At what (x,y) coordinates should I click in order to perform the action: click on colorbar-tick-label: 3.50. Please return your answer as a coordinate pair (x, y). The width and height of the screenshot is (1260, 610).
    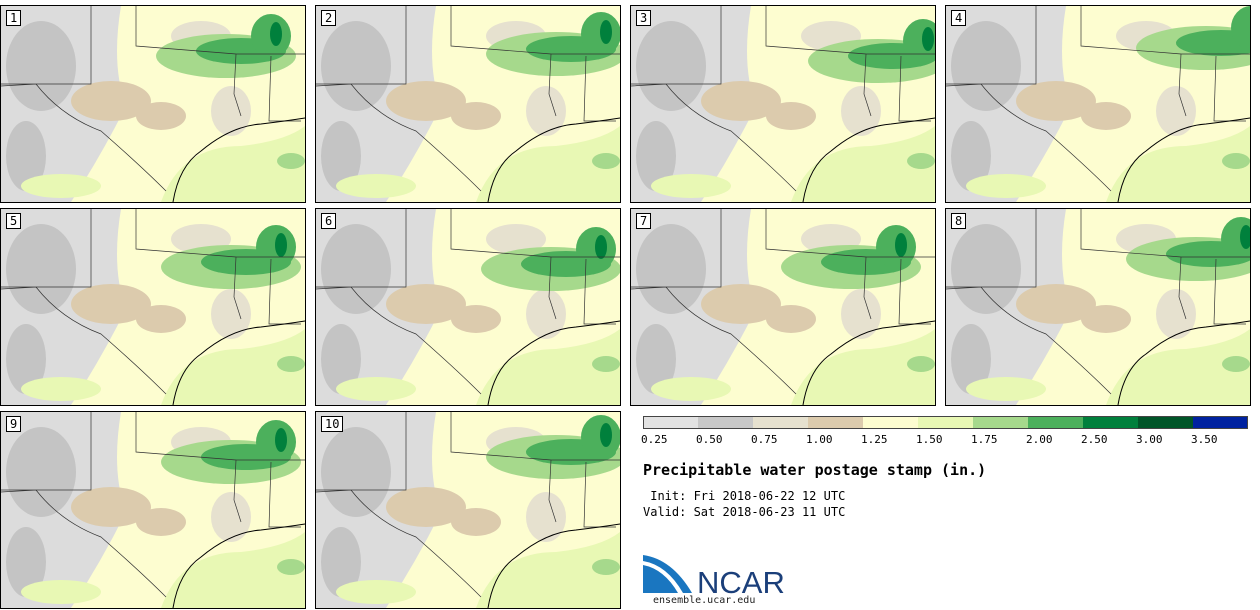
    Looking at the image, I should click on (1204, 439).